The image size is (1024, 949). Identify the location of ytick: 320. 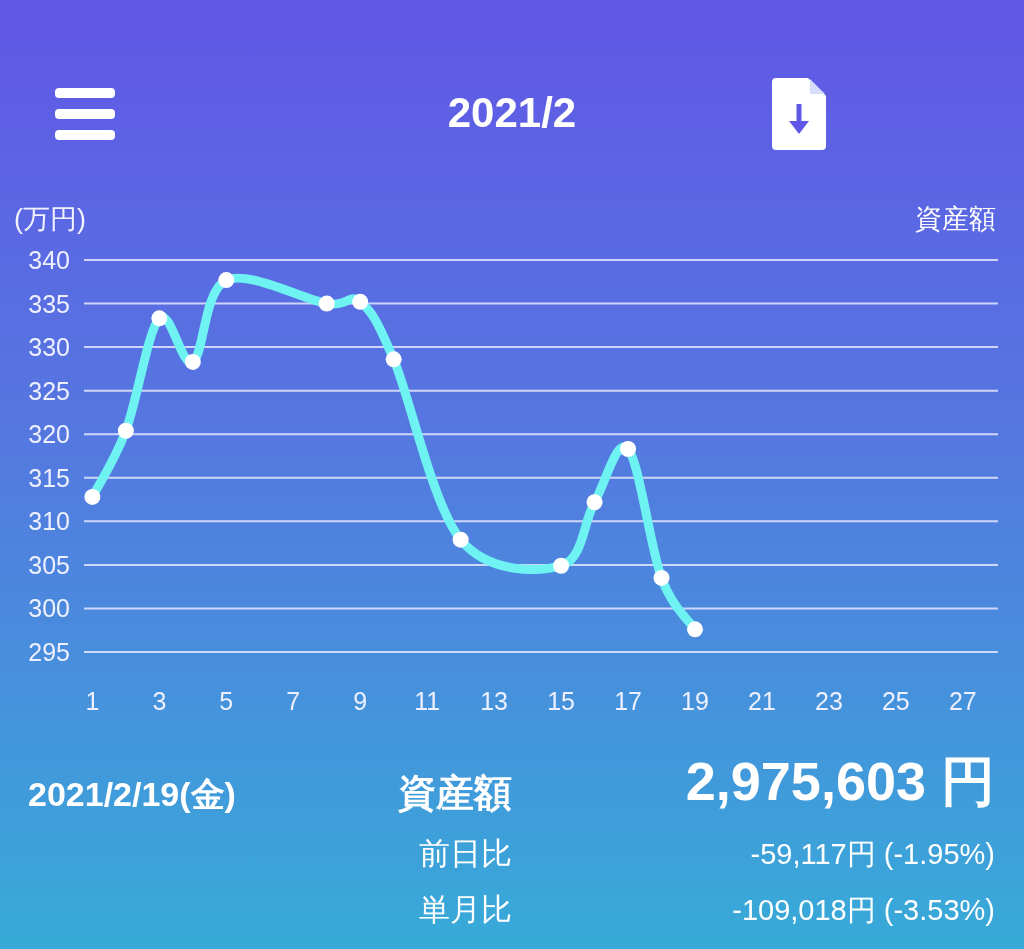
(49, 434).